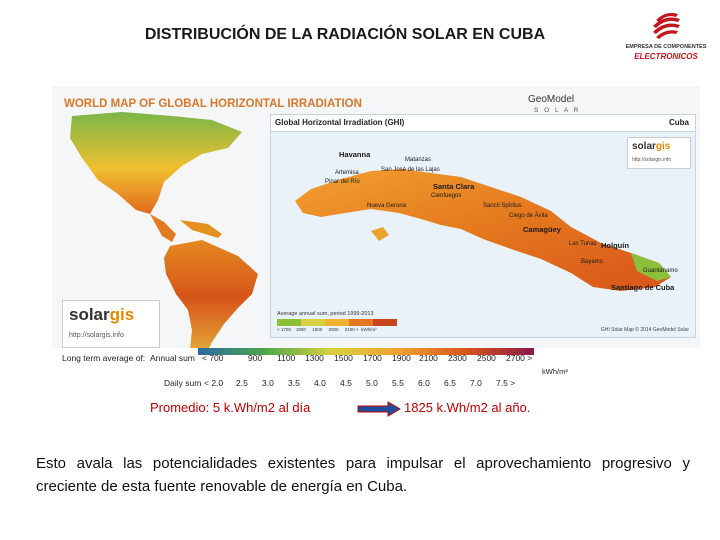 This screenshot has width=720, height=540. I want to click on scale-color-bar, so click(366, 351).